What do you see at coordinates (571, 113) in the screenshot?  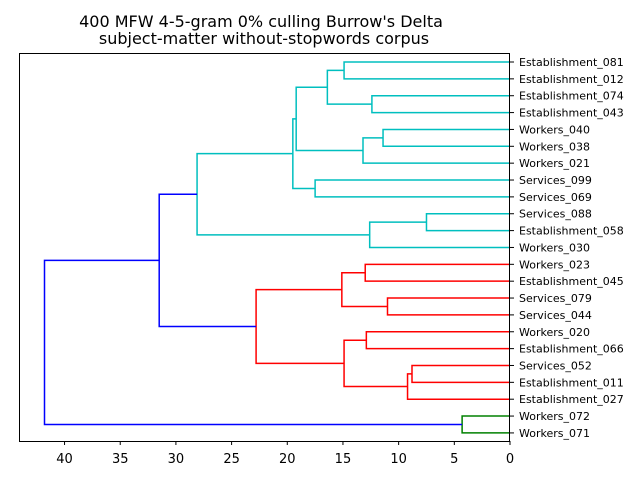 I see `leaf-label: Establishment_043` at bounding box center [571, 113].